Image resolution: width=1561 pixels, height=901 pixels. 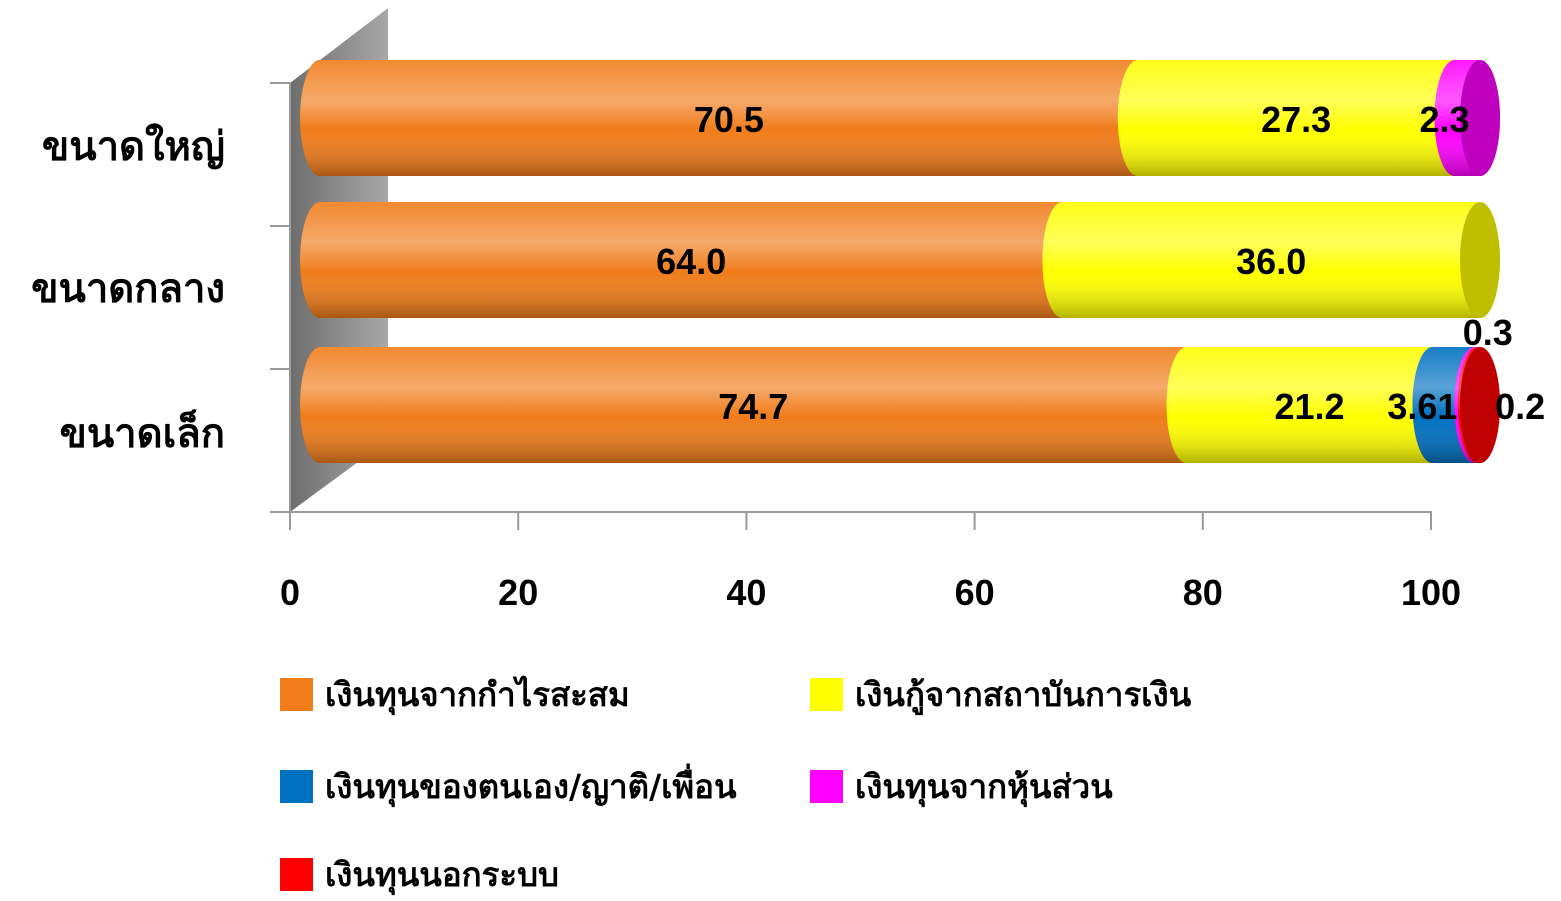 I want to click on category-label: ขนาดใหญ่, so click(x=133, y=146).